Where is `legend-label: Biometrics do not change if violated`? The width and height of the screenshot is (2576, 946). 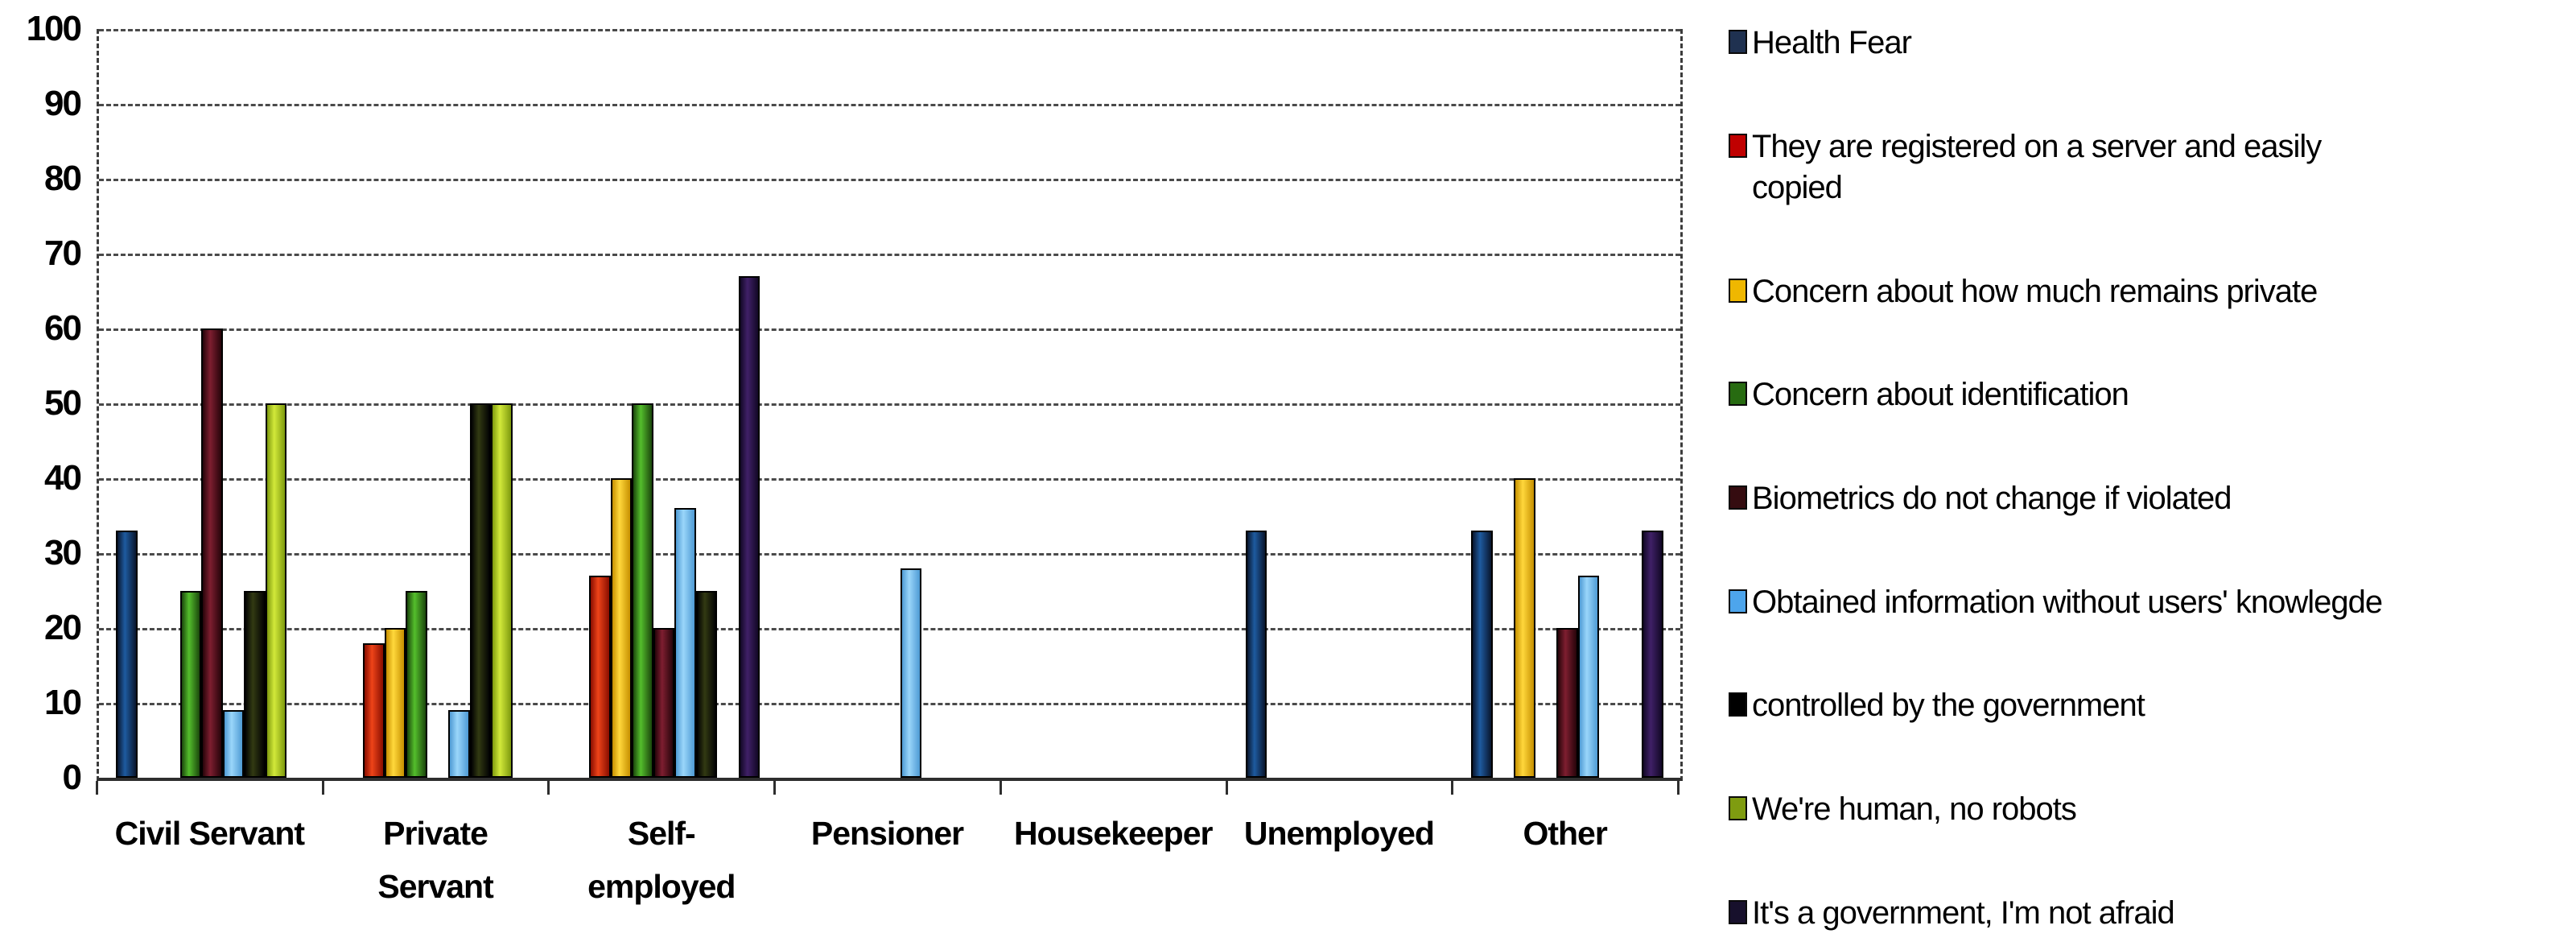
legend-label: Biometrics do not change if violated is located at coordinates (1992, 498).